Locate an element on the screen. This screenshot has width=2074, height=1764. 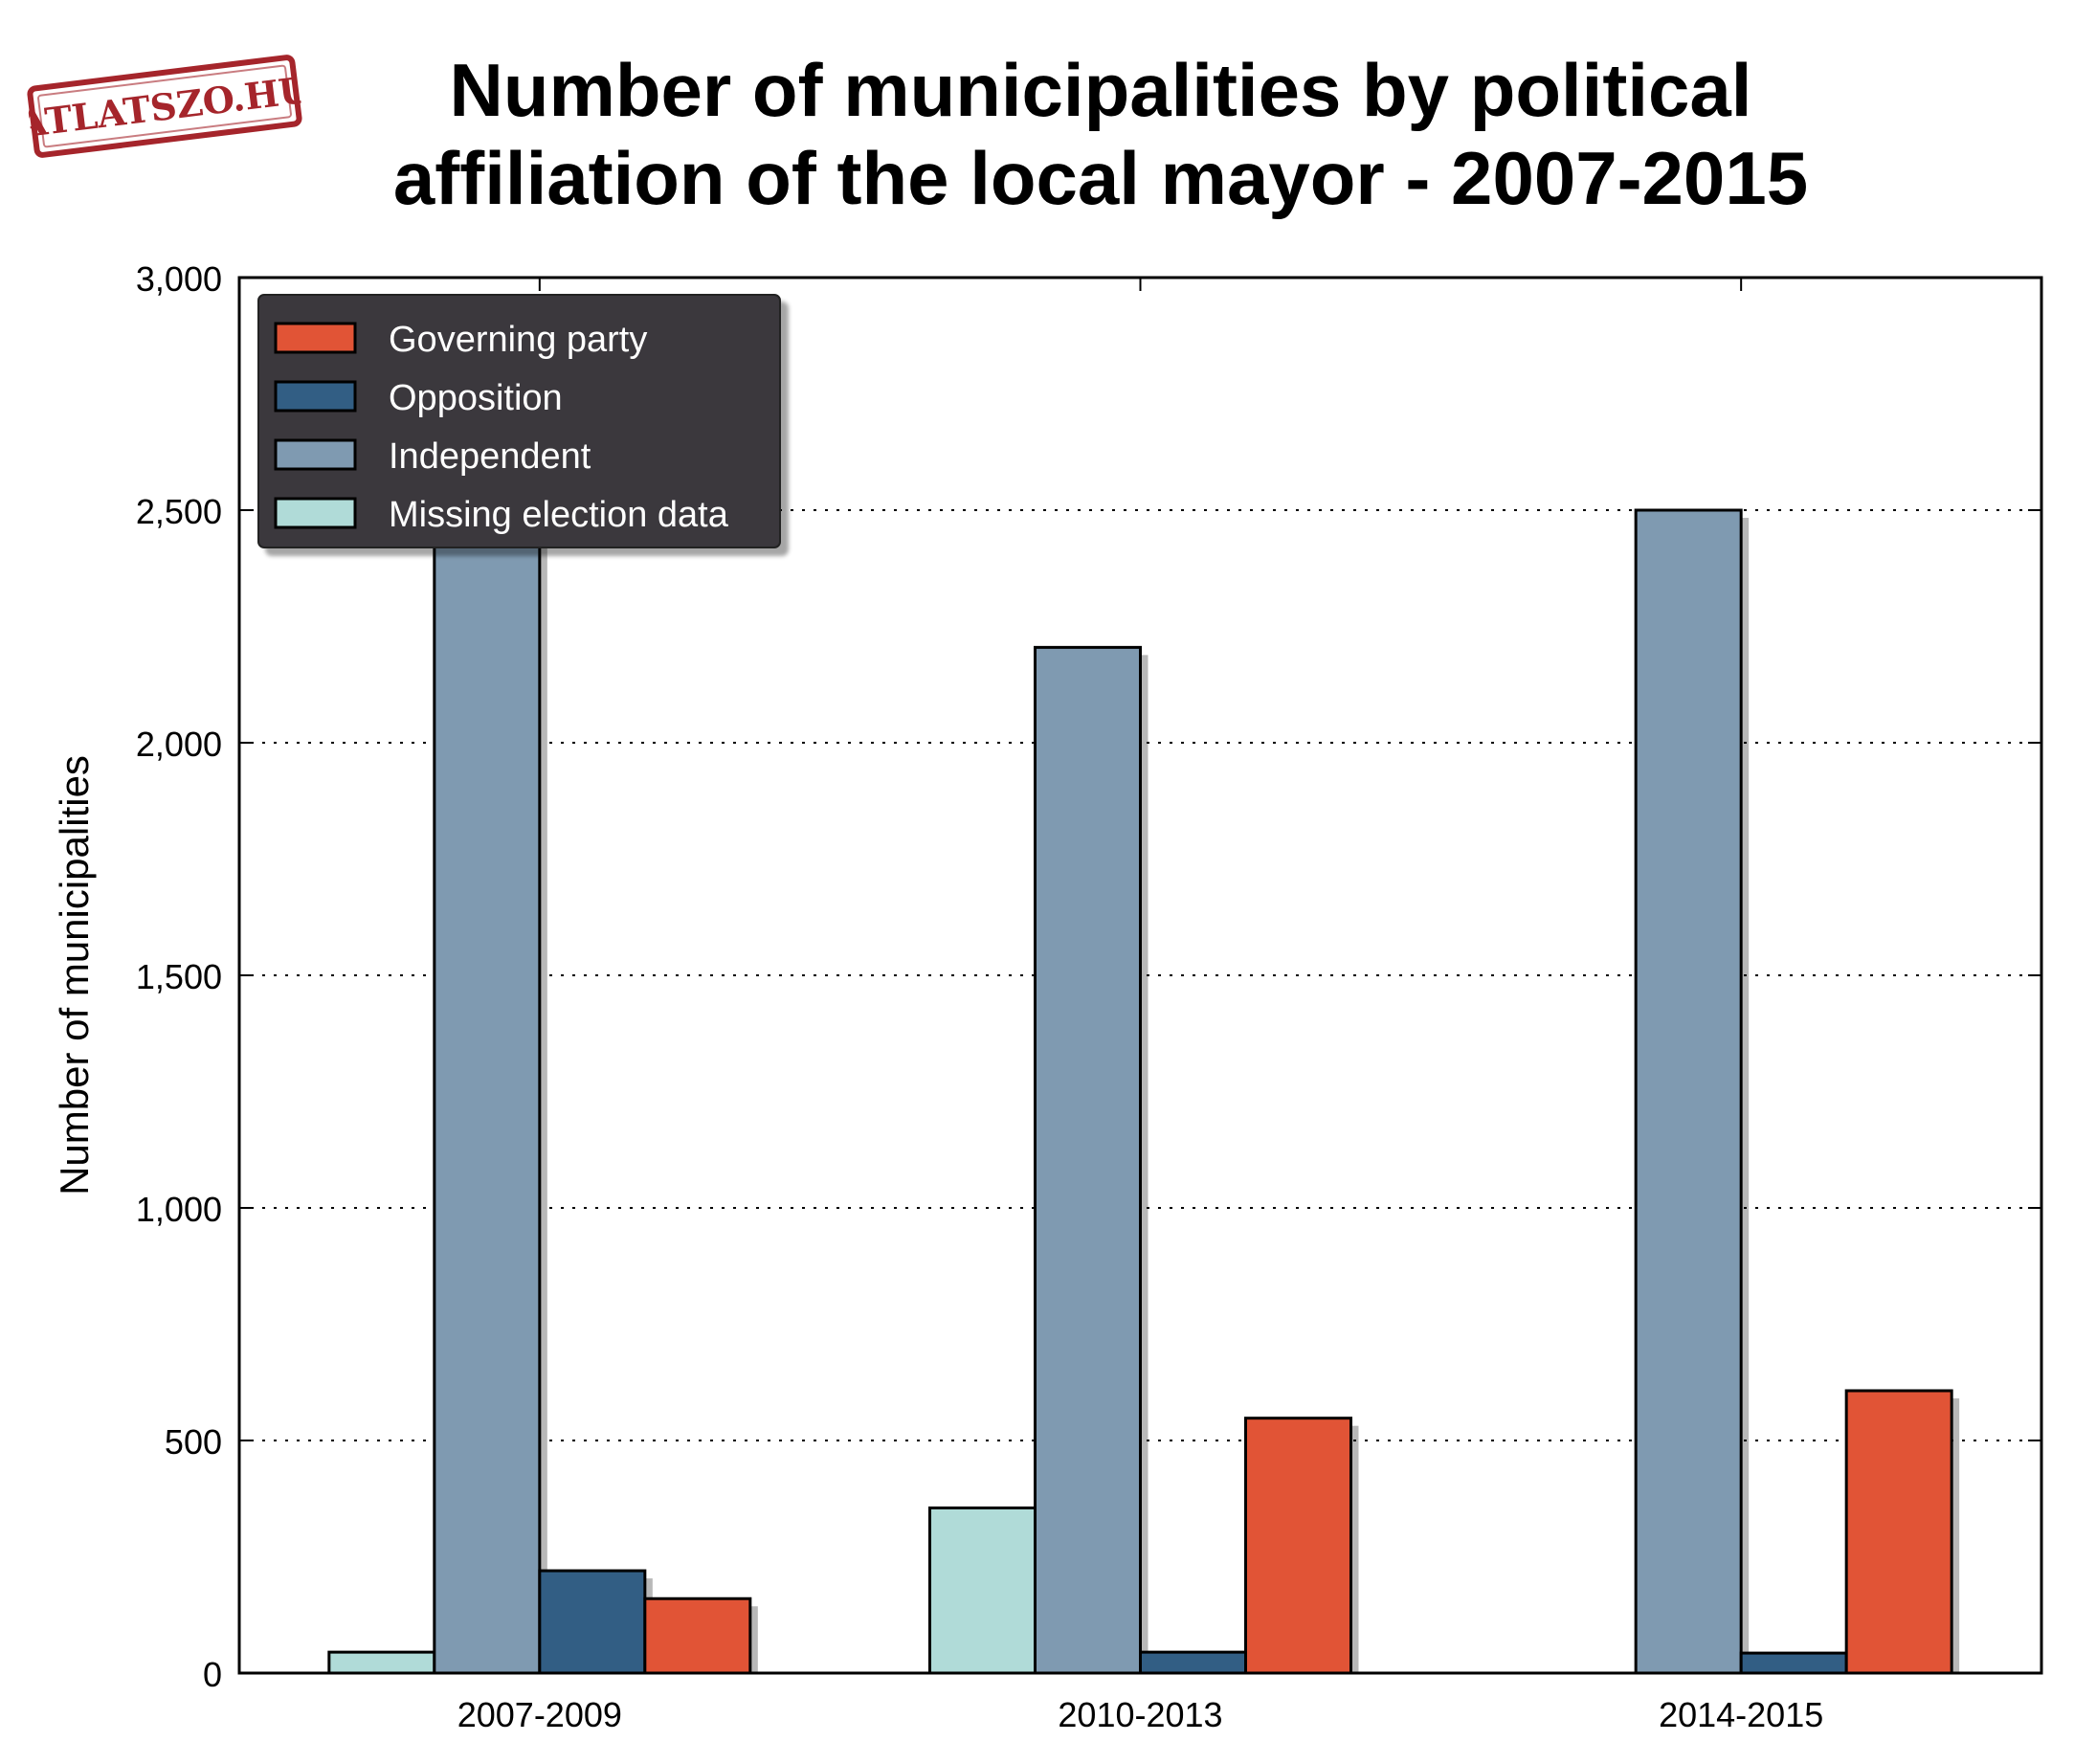
y-axis-label: Number of municipalities is located at coordinates (75, 975).